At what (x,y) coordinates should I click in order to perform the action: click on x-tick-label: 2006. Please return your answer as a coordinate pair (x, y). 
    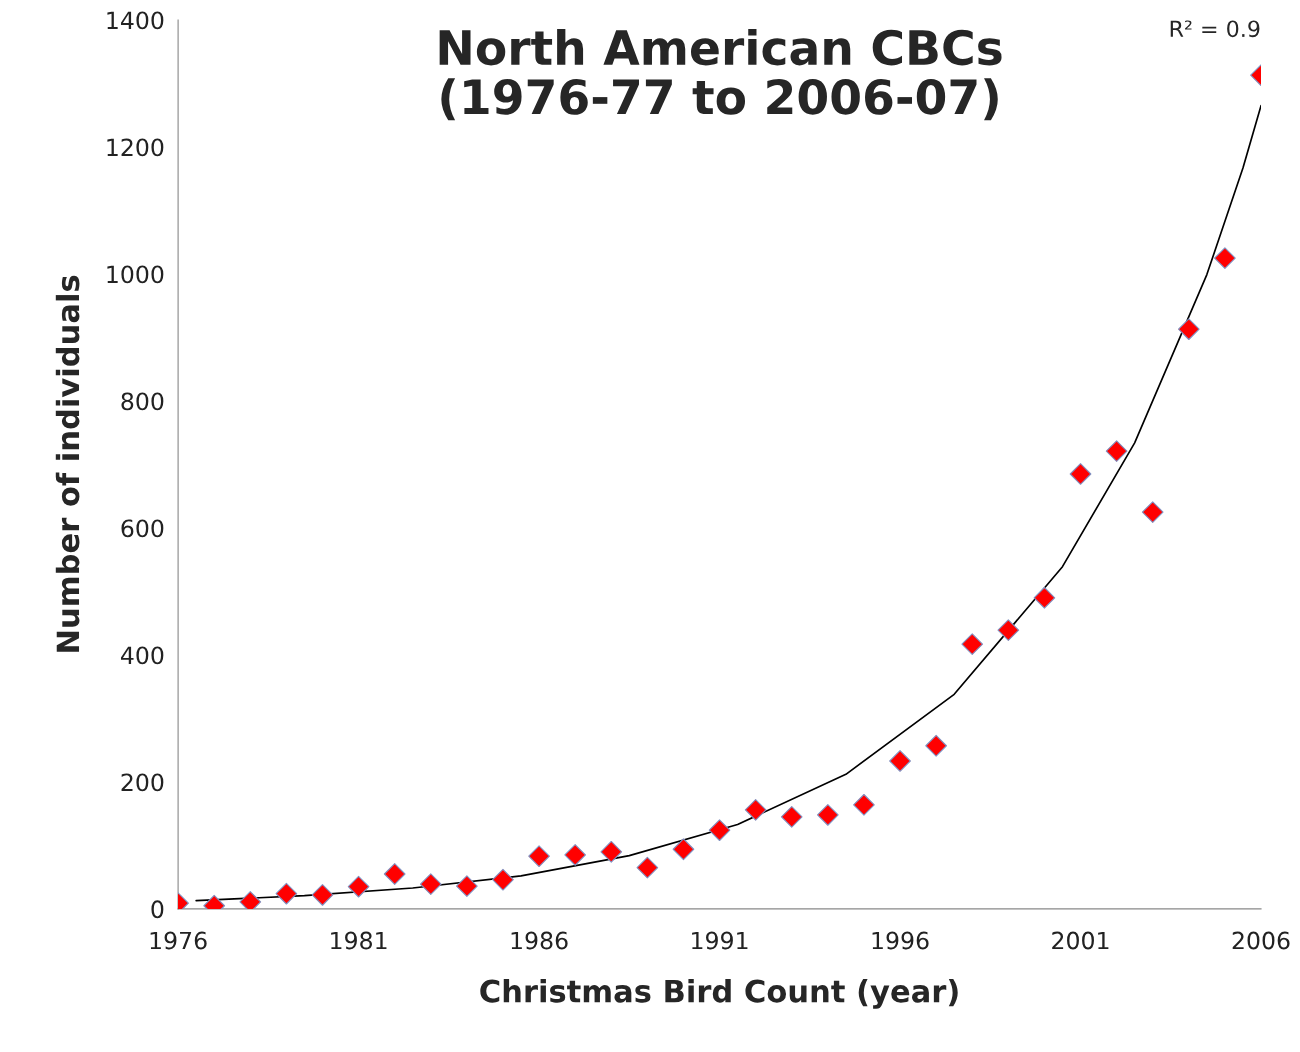
    Looking at the image, I should click on (1261, 940).